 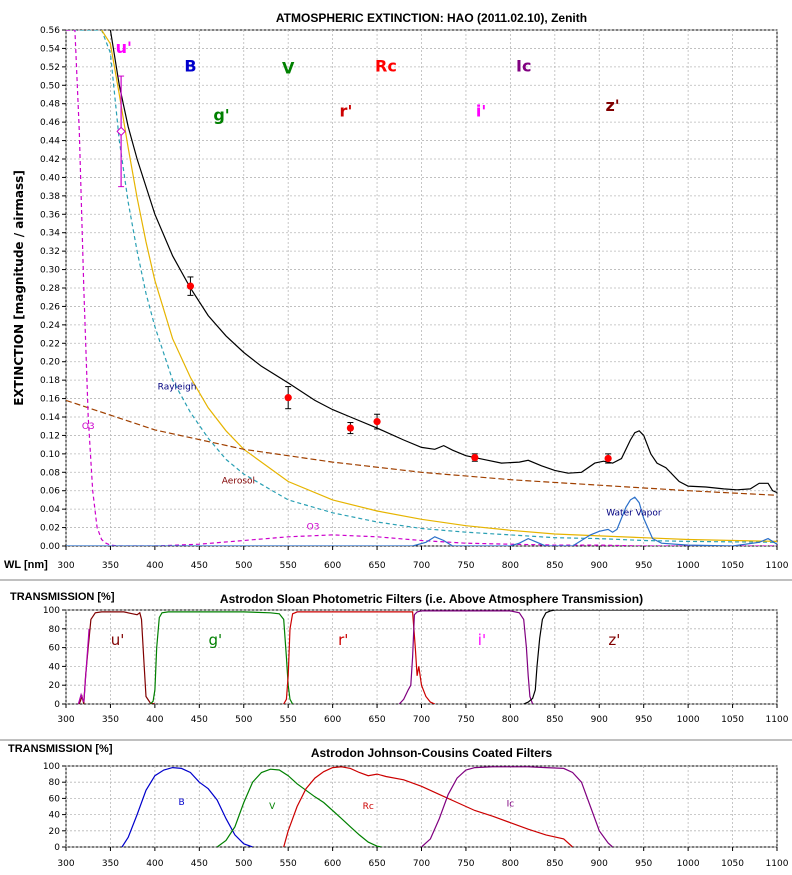 I want to click on y-tick-label: 0.36, so click(x=50, y=215).